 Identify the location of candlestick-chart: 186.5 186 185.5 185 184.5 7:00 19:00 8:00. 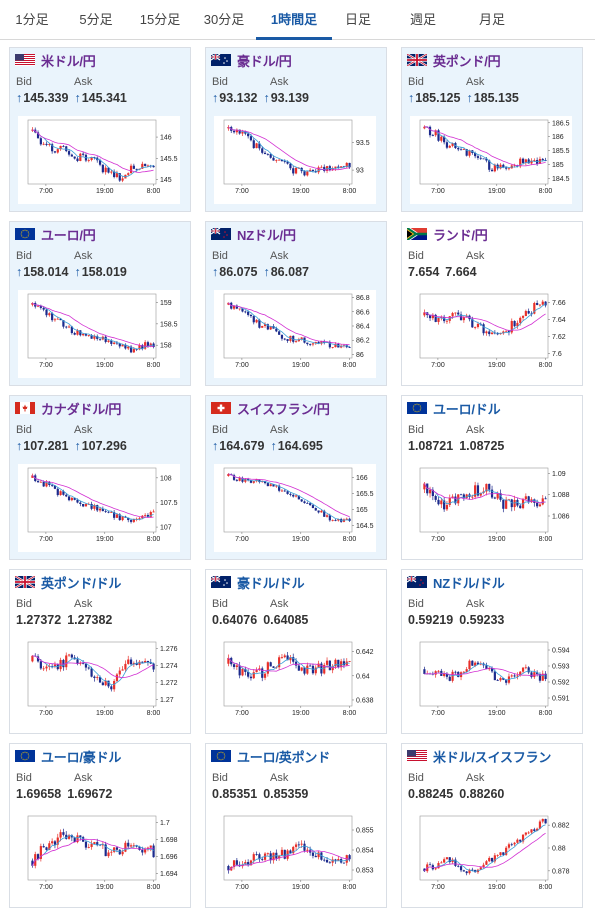
(491, 160).